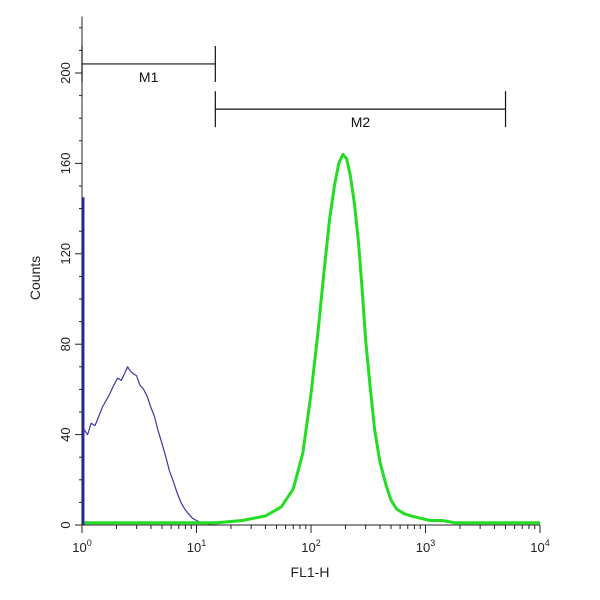 The image size is (600, 600). Describe the element at coordinates (65, 254) in the screenshot. I see `y-tick-label: 120` at that location.